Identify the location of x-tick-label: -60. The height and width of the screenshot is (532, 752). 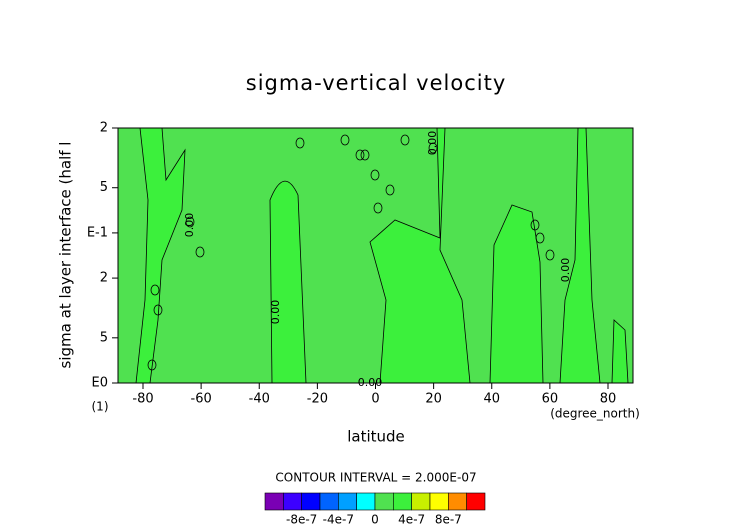
(201, 399).